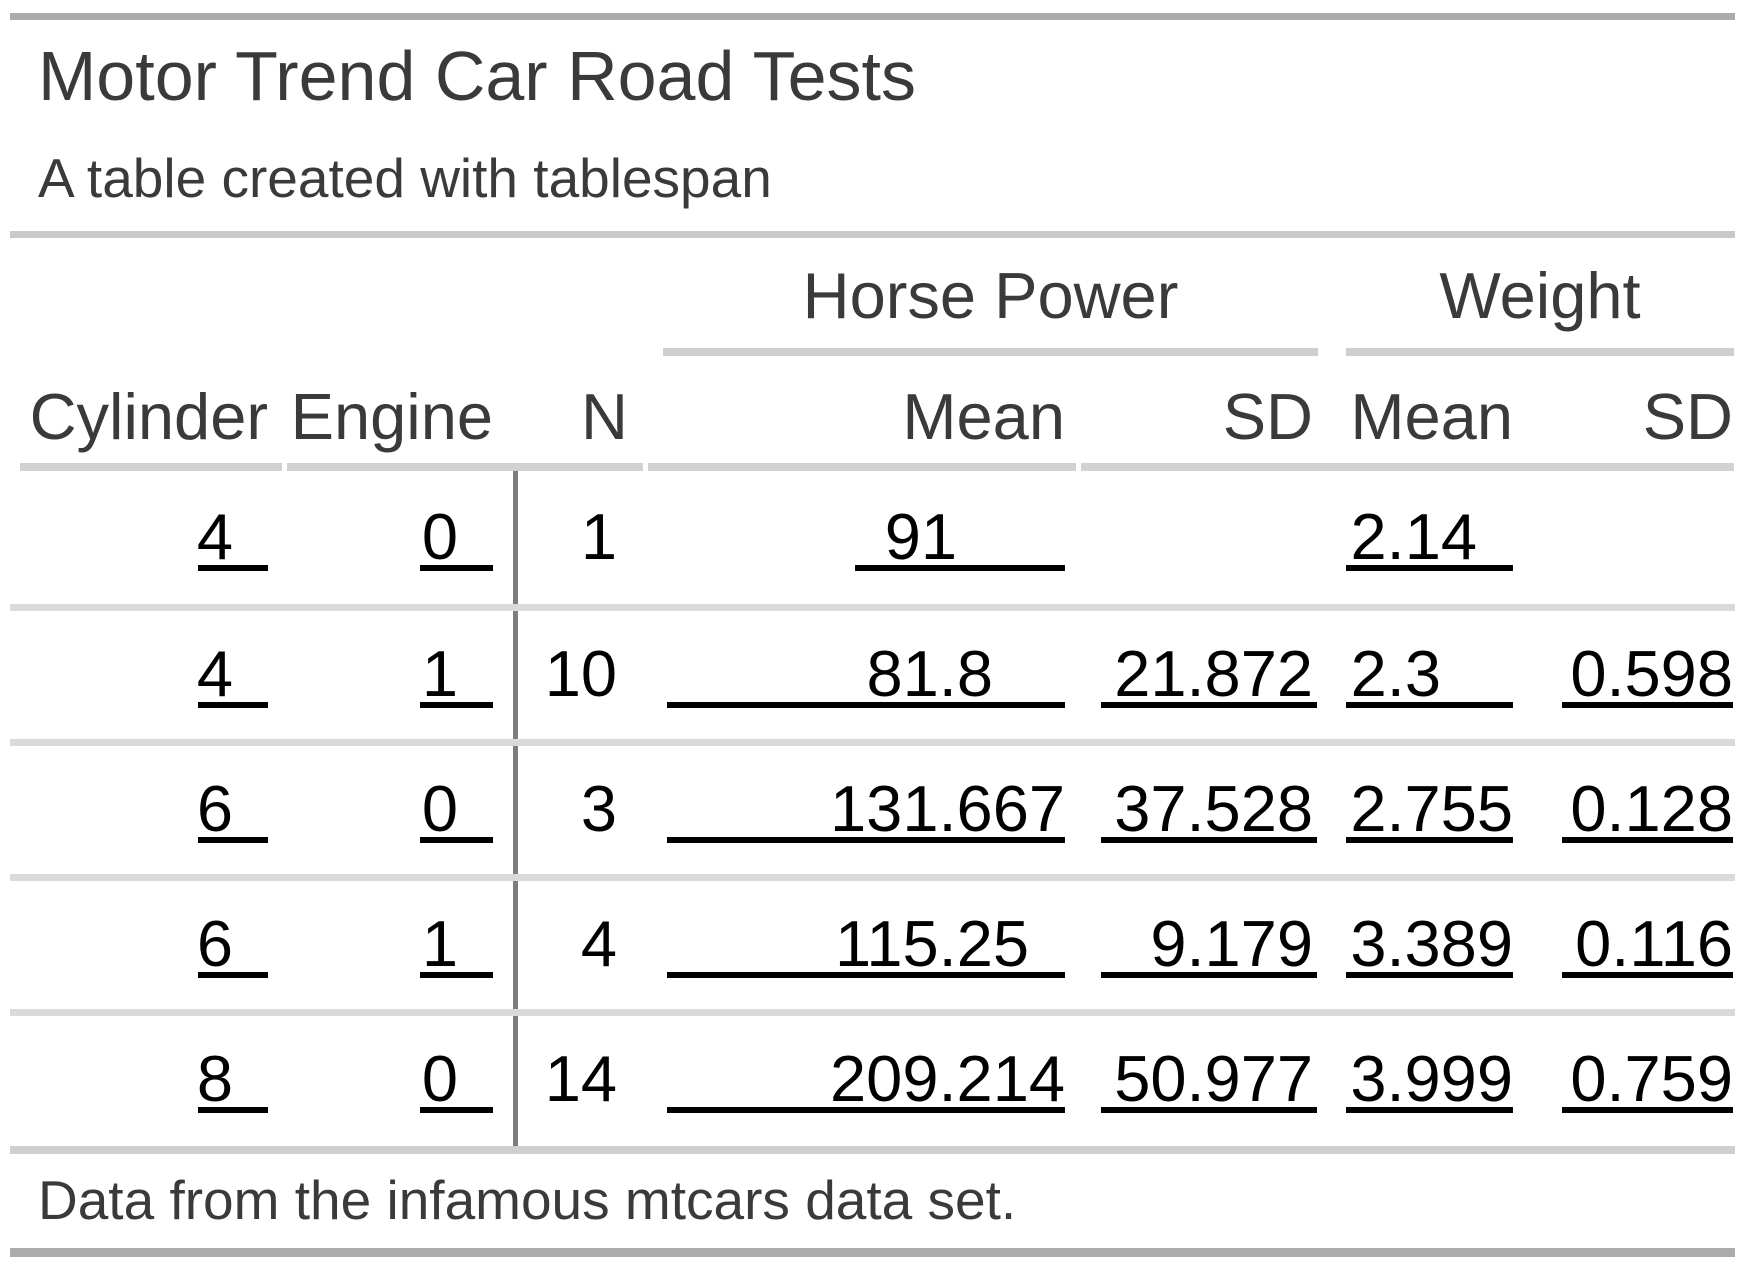 The image size is (1748, 1272). What do you see at coordinates (214, 1078) in the screenshot?
I see `cell-cylinder: 8` at bounding box center [214, 1078].